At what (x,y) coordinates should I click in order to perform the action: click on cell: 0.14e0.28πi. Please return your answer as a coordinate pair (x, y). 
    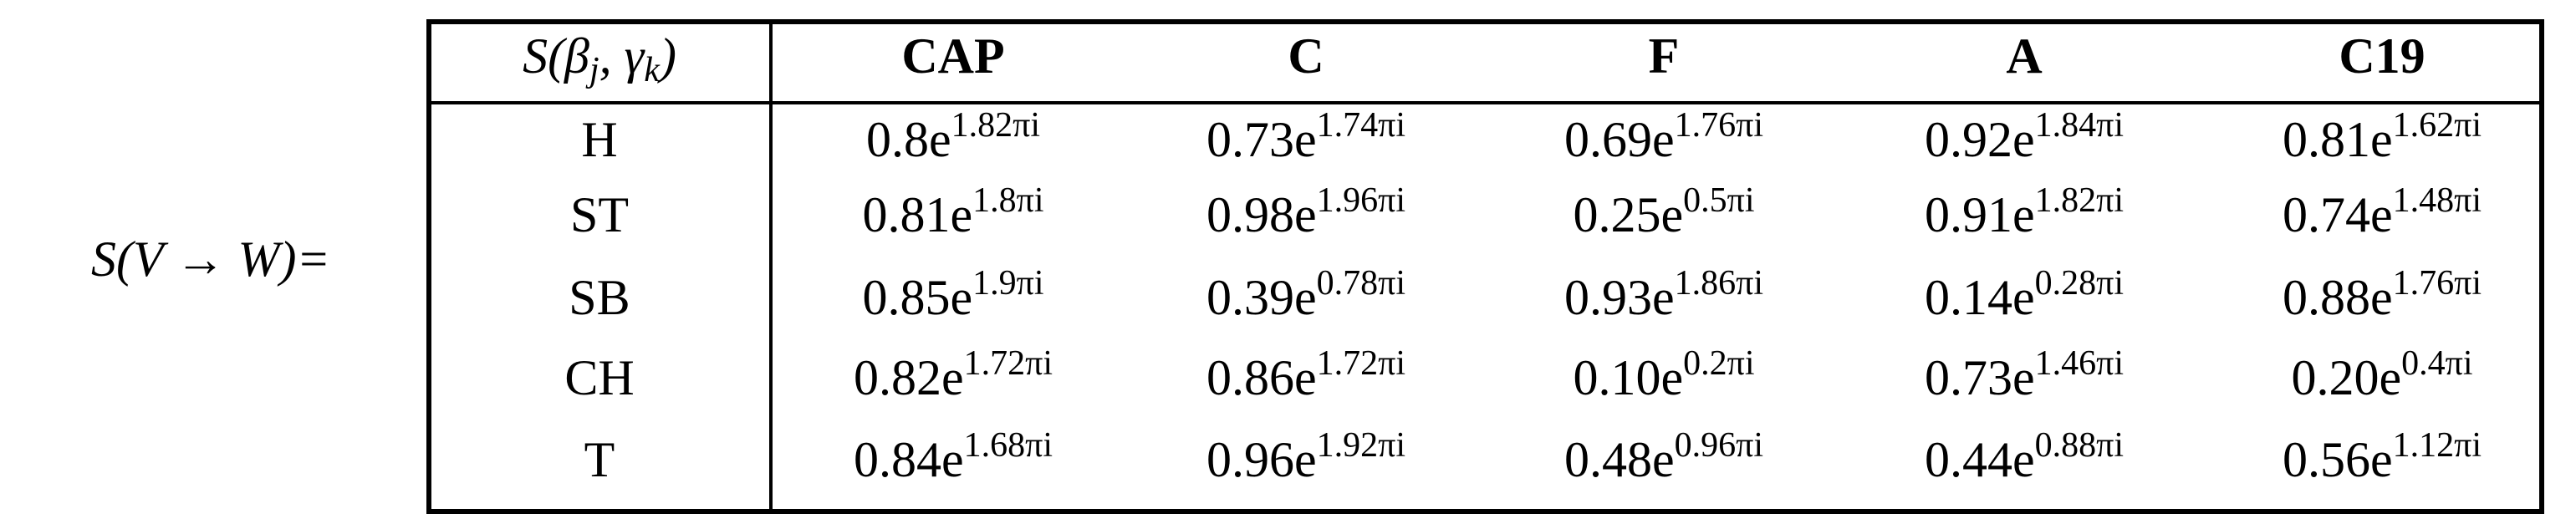
    Looking at the image, I should click on (2025, 295).